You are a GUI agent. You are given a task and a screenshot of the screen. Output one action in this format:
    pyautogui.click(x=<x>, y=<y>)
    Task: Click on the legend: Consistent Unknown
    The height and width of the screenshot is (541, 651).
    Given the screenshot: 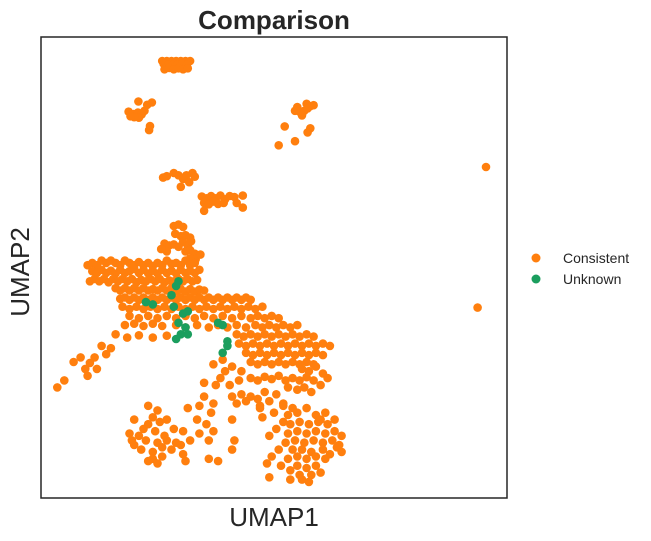 What is the action you would take?
    pyautogui.click(x=580, y=268)
    